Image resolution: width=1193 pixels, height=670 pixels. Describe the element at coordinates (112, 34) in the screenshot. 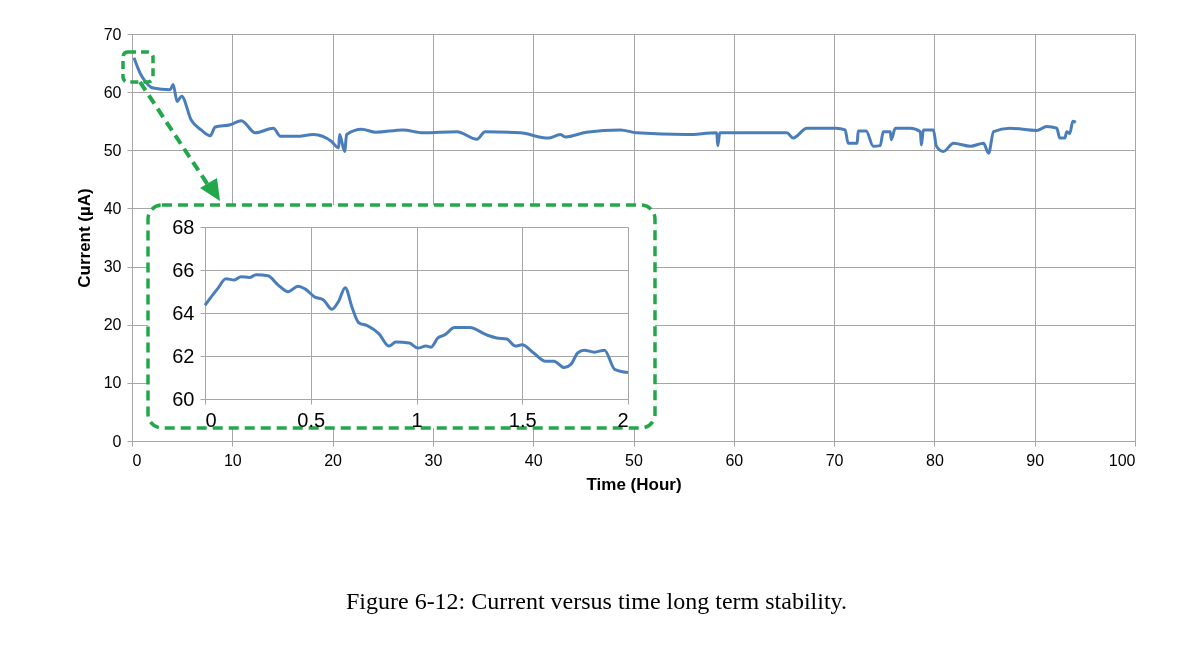

I see `y-tick-label: 70` at that location.